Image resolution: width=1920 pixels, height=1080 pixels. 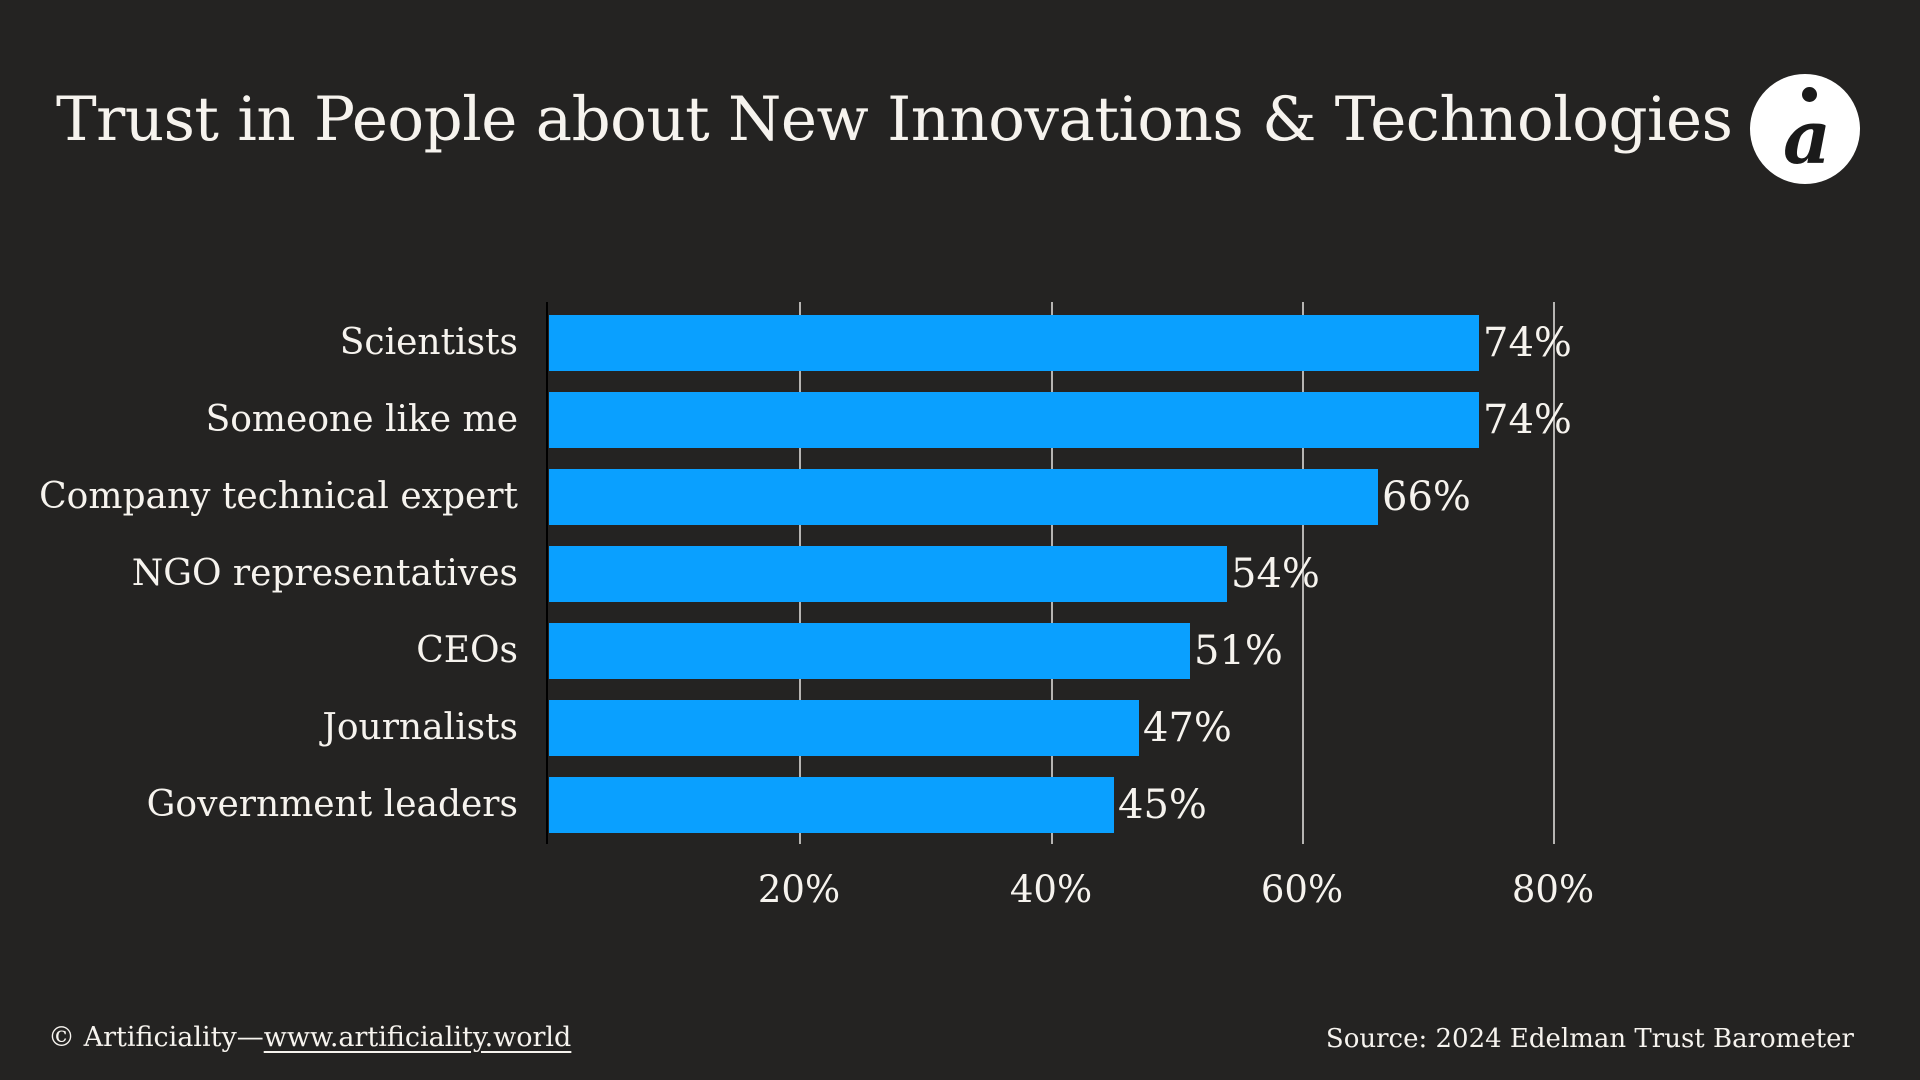 What do you see at coordinates (799, 889) in the screenshot?
I see `x-tick-label: 20%` at bounding box center [799, 889].